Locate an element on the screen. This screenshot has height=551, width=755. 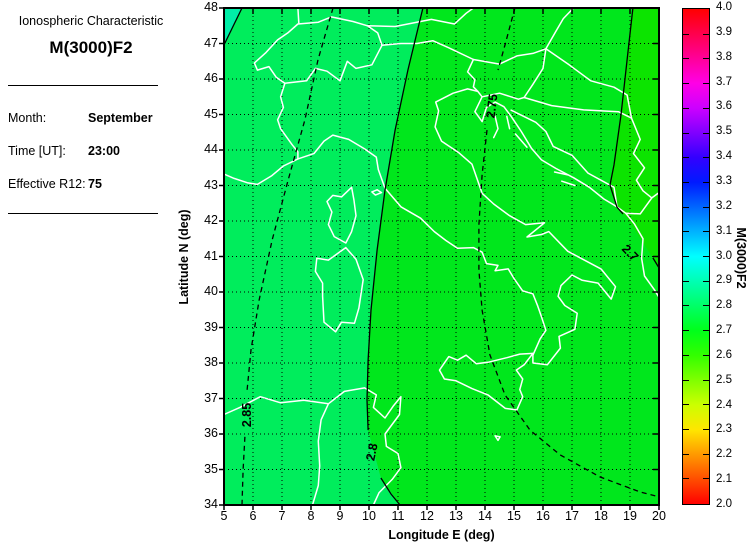
x-tick-label: 20 is located at coordinates (659, 516).